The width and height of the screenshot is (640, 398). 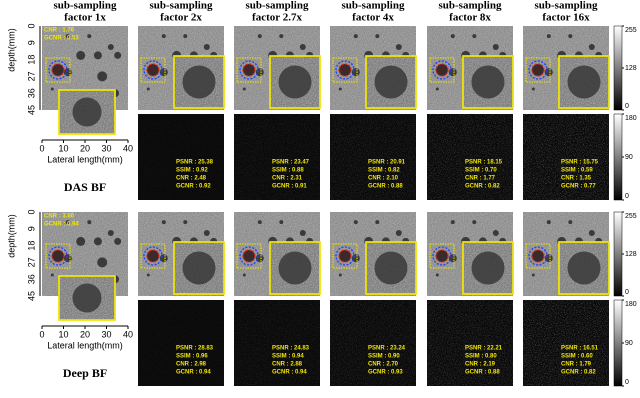 I want to click on colorbar-label: 180, so click(x=631, y=304).